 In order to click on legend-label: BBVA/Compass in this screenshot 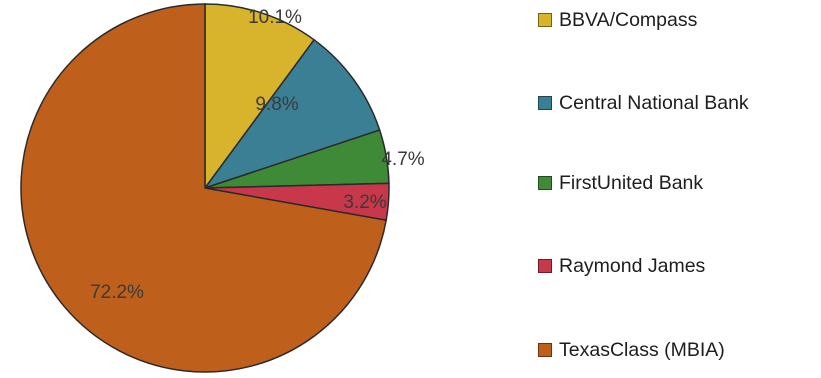, I will do `click(628, 19)`.